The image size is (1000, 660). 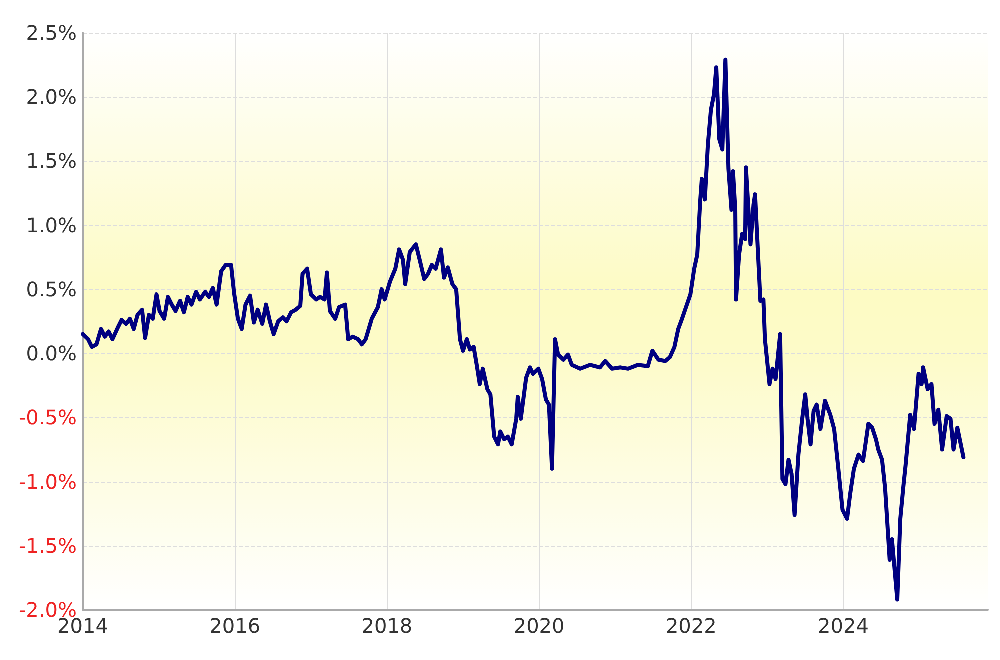 I want to click on y-tick-label: 0.5%, so click(x=51, y=289).